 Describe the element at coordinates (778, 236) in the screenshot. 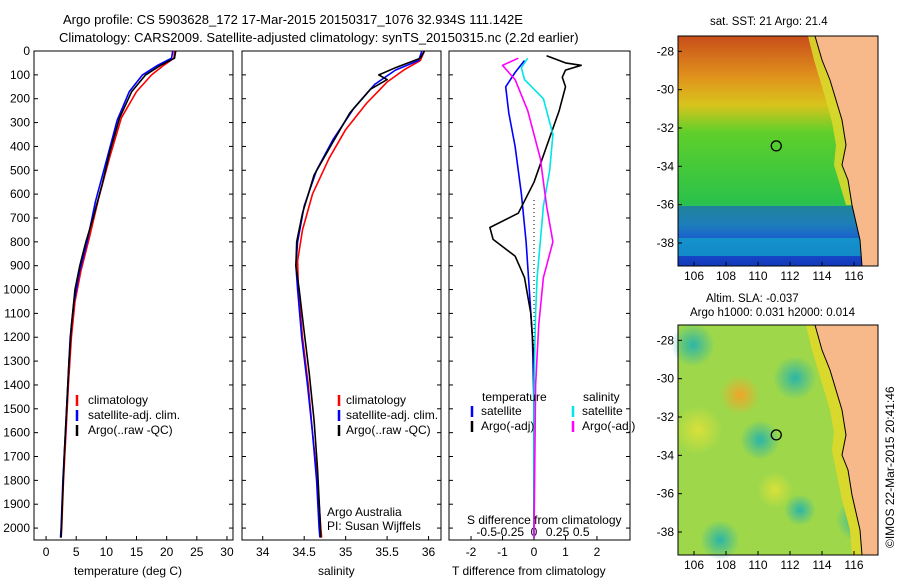

I see `sst-deep-blue-band` at that location.